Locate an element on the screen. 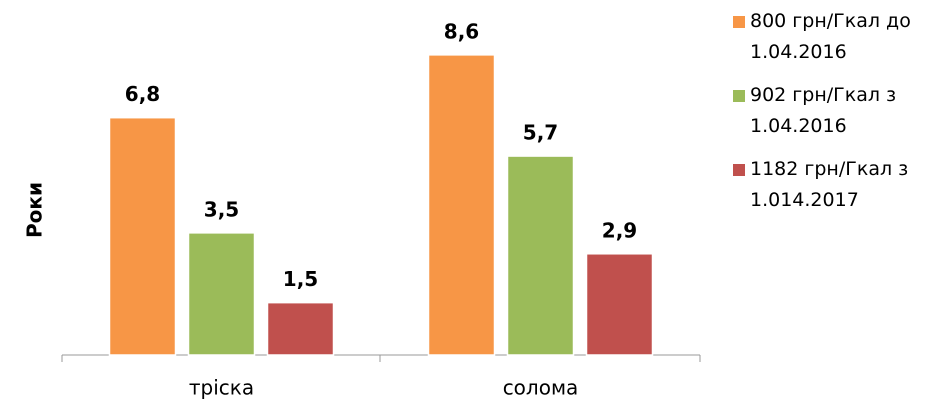 Image resolution: width=929 pixels, height=403 pixels. x-tick-label: солома is located at coordinates (541, 388).